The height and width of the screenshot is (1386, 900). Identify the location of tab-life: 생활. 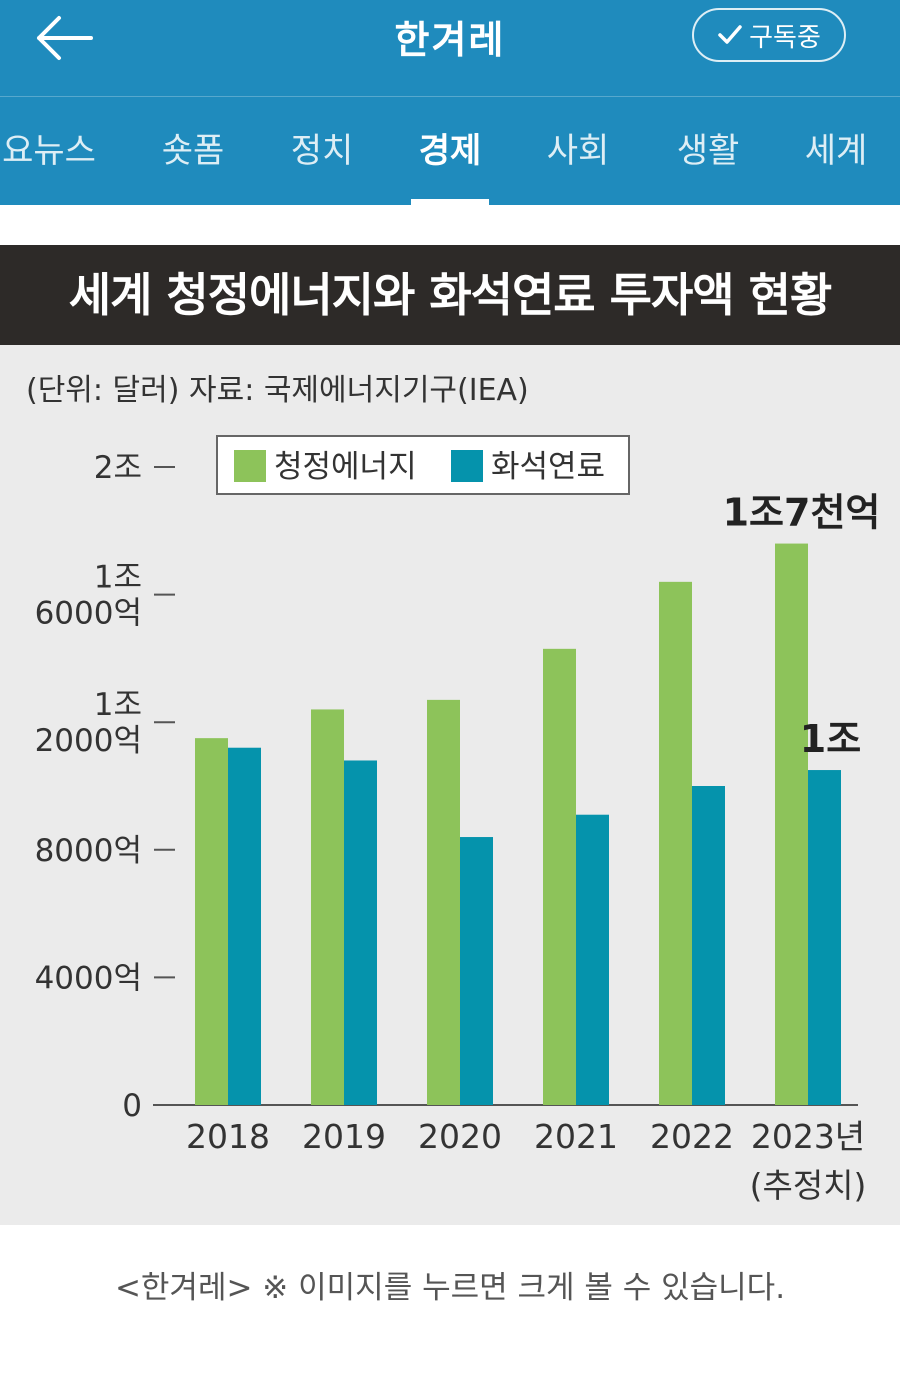
(708, 151).